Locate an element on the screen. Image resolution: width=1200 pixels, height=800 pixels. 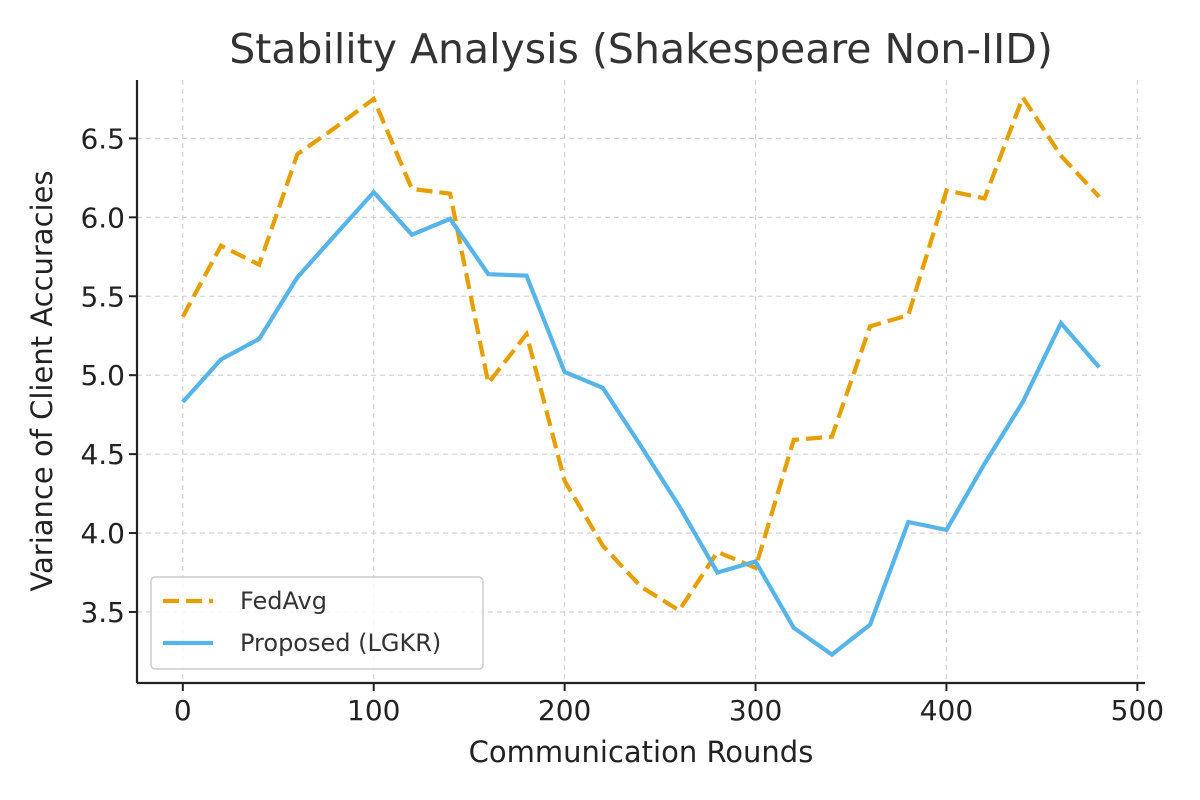
legend-label-1: Proposed (LGKR) is located at coordinates (340, 643).